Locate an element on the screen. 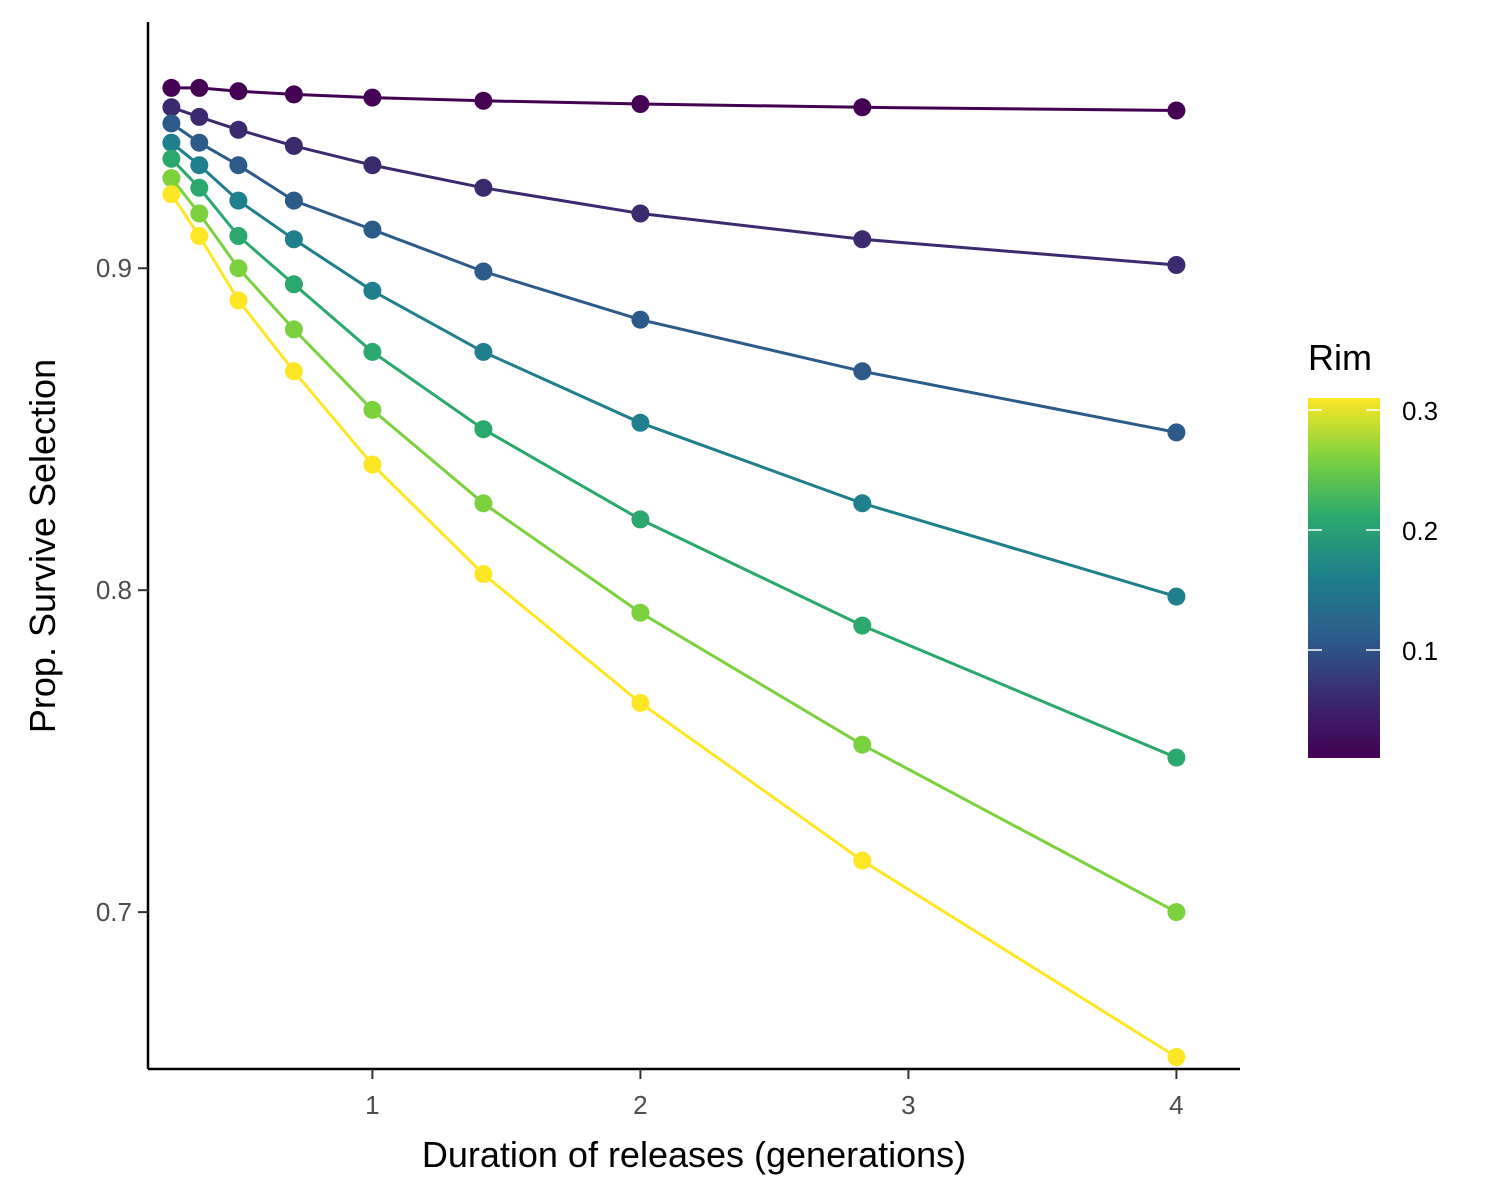 This screenshot has height=1200, width=1500. legend-ticks: 0.1 0.2 0.3 is located at coordinates (1373, 531).